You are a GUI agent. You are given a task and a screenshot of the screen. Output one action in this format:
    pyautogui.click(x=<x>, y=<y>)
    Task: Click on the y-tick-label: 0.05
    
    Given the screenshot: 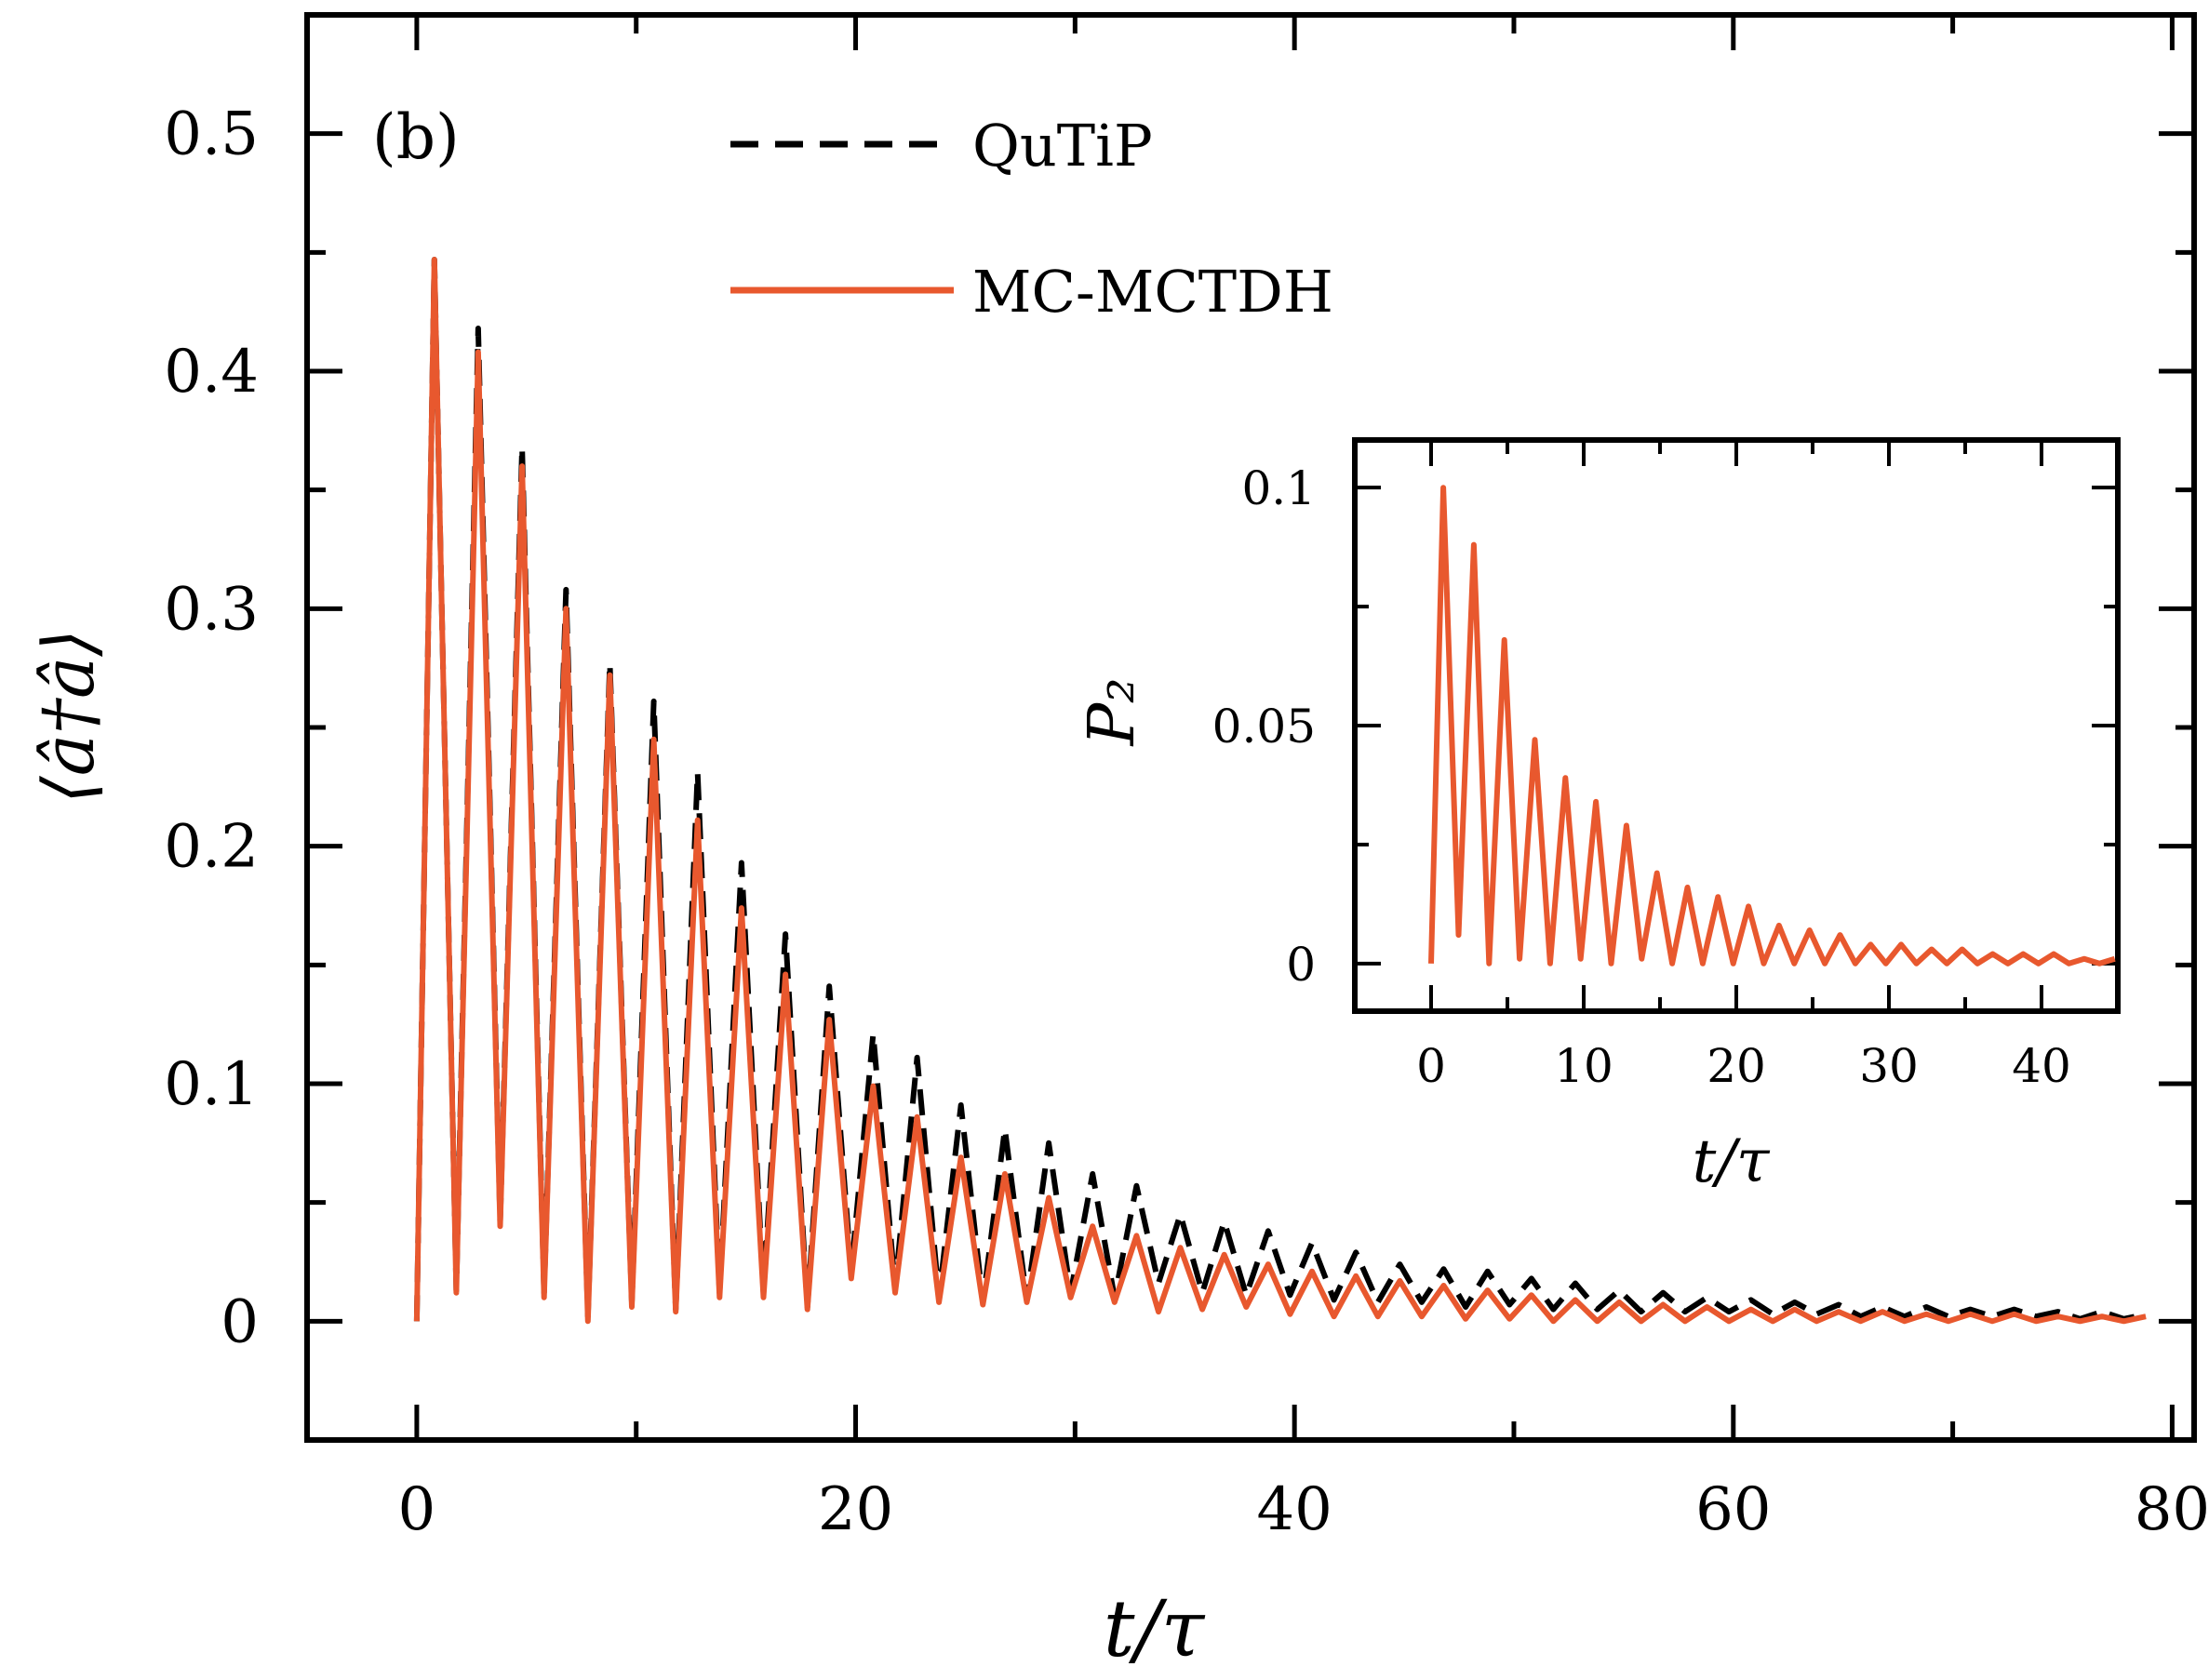 What is the action you would take?
    pyautogui.click(x=1264, y=726)
    